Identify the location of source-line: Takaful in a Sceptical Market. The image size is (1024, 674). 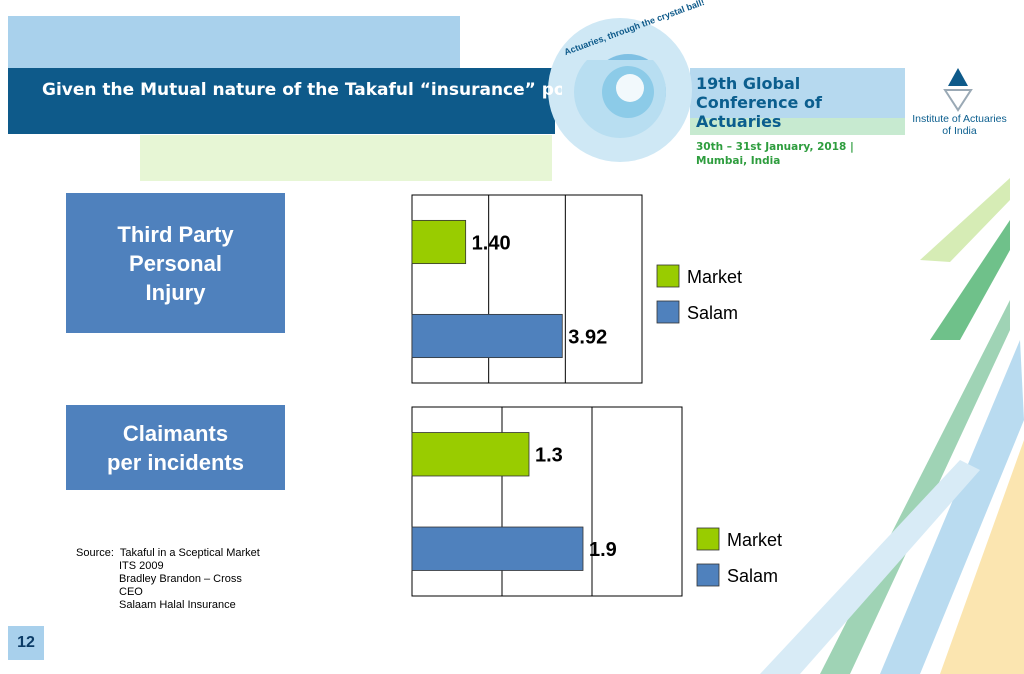
(189, 553).